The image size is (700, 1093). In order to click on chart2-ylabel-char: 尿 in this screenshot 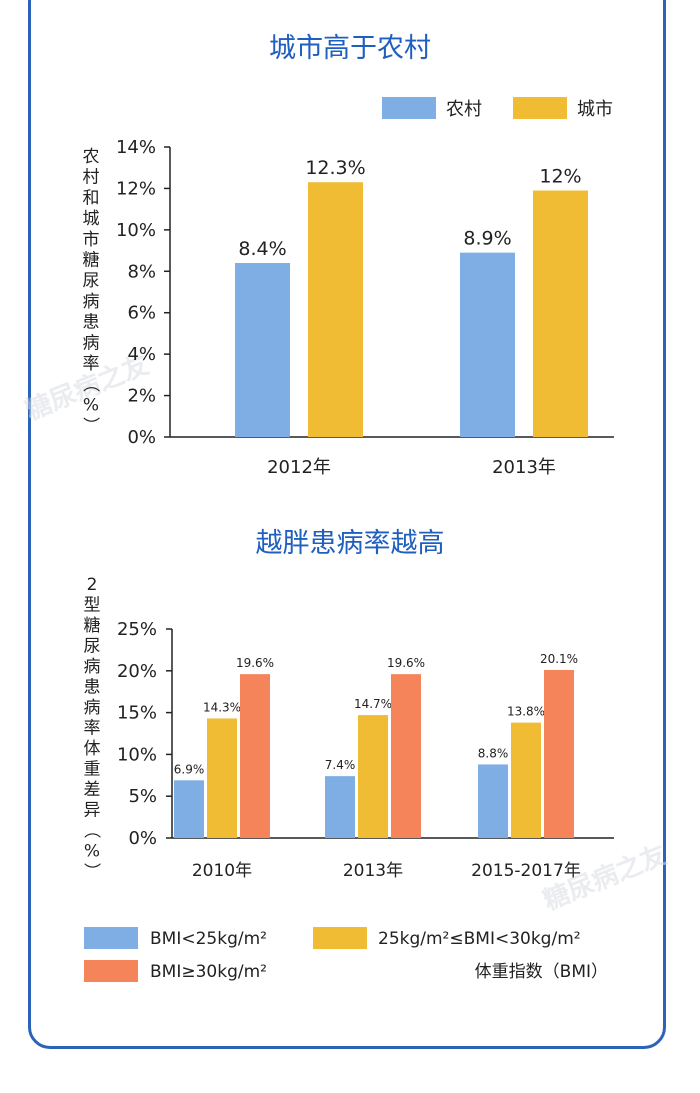, I will do `click(92, 647)`.